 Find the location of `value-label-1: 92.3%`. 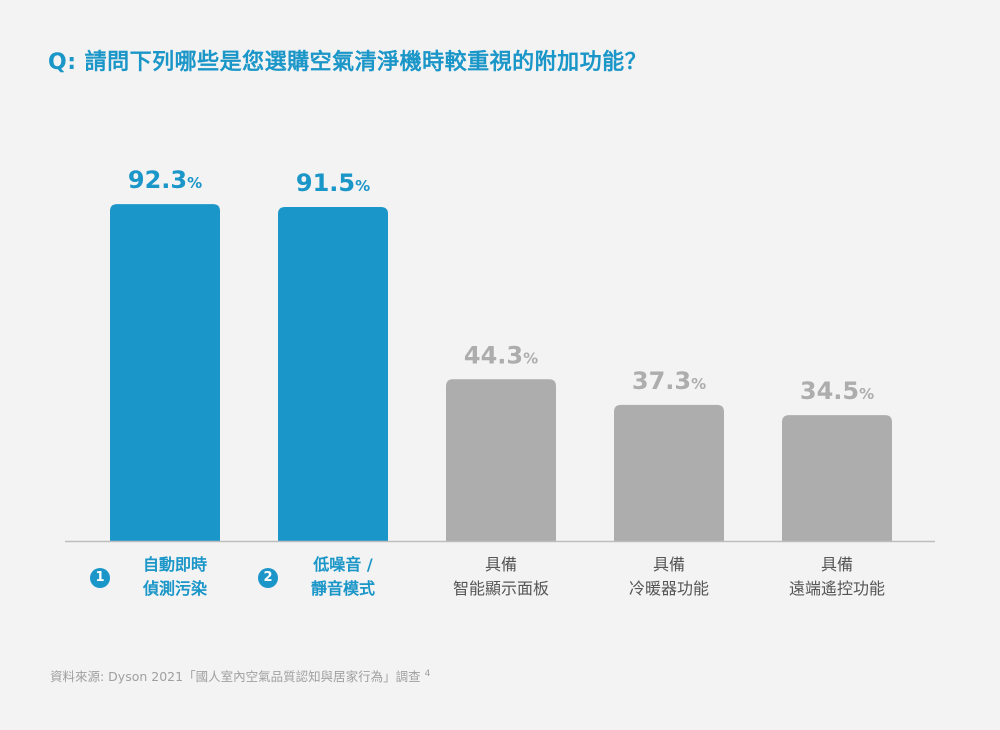

value-label-1: 92.3% is located at coordinates (165, 180).